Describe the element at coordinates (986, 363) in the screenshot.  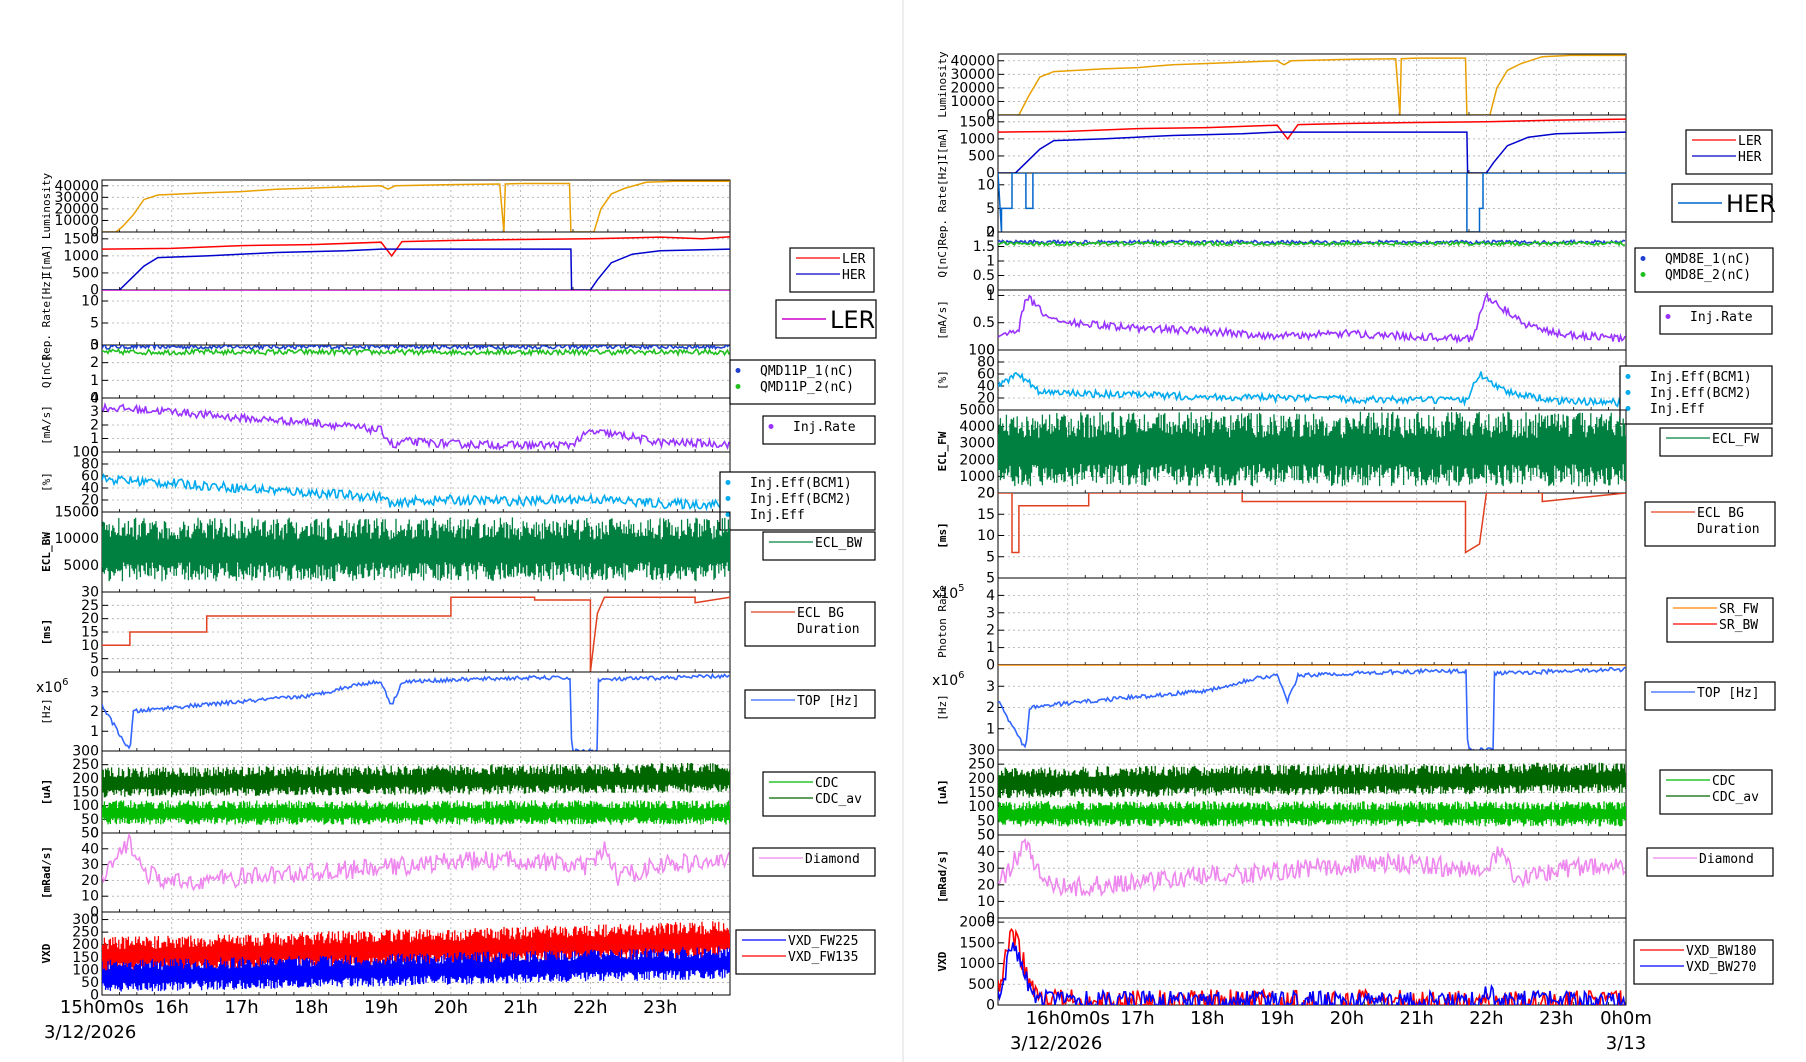
I see `y-tick-label: 80` at that location.